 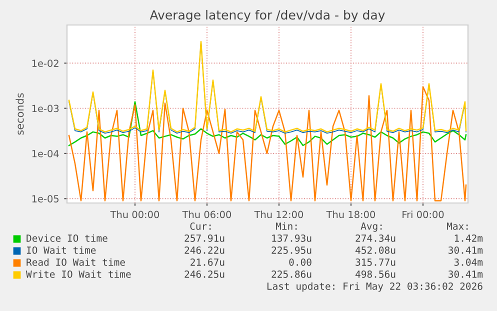 What do you see at coordinates (45, 108) in the screenshot?
I see `y-tick-label: 1e-03` at bounding box center [45, 108].